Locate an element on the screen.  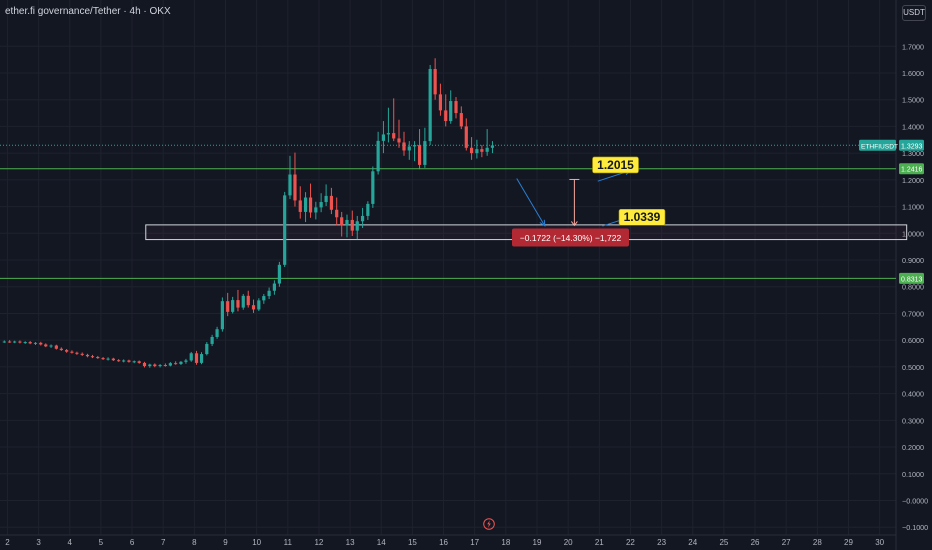
level-price-tag is located at coordinates (911, 278).